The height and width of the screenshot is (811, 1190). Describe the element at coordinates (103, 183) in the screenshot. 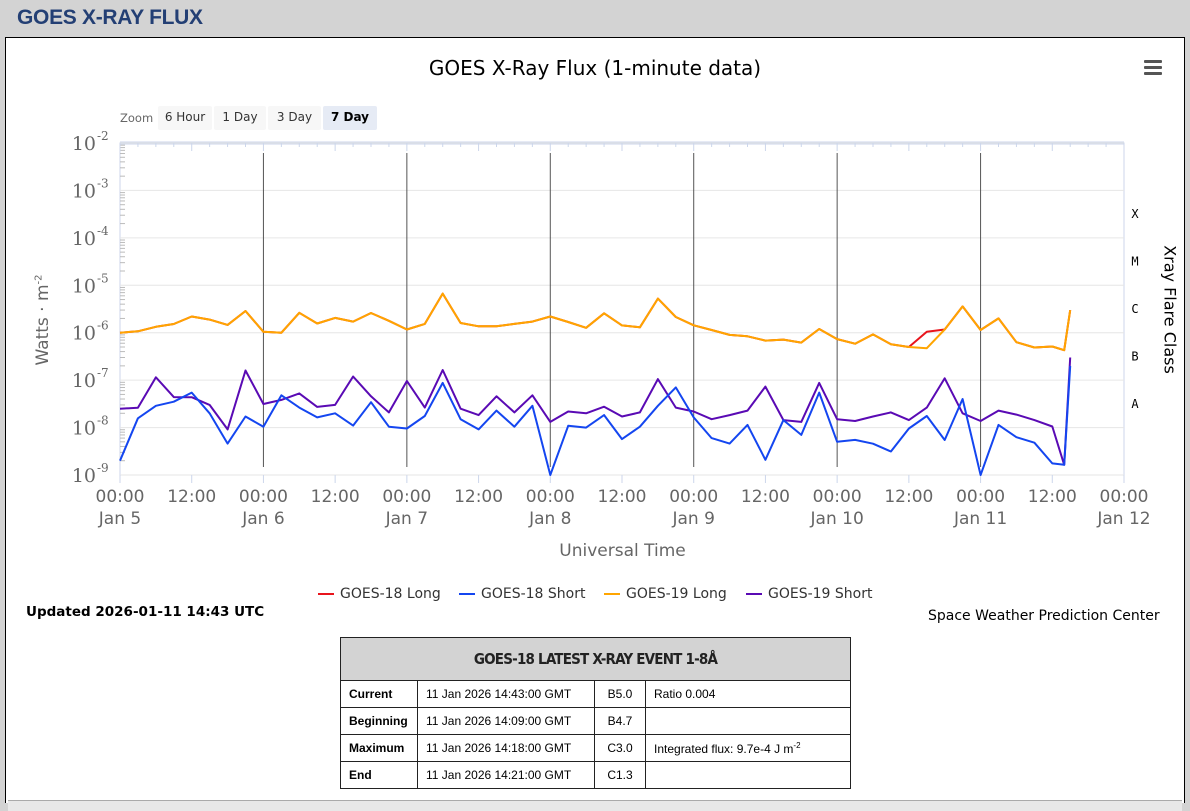

I see `y-tick-exponent: -3` at that location.